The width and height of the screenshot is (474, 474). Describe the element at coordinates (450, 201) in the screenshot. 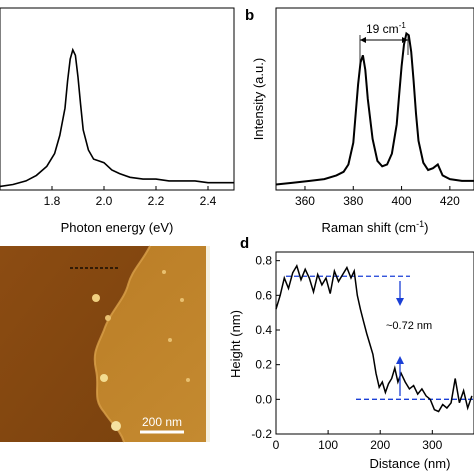

I see `panel-b-x-tick-label: 420` at that location.